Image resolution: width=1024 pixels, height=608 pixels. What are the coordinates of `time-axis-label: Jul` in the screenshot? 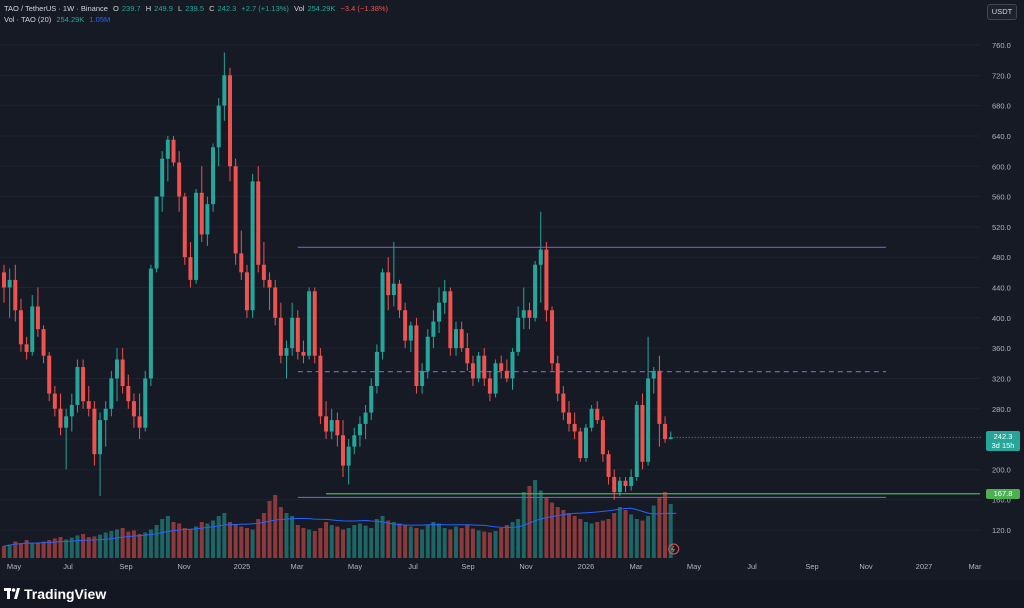 It's located at (413, 566).